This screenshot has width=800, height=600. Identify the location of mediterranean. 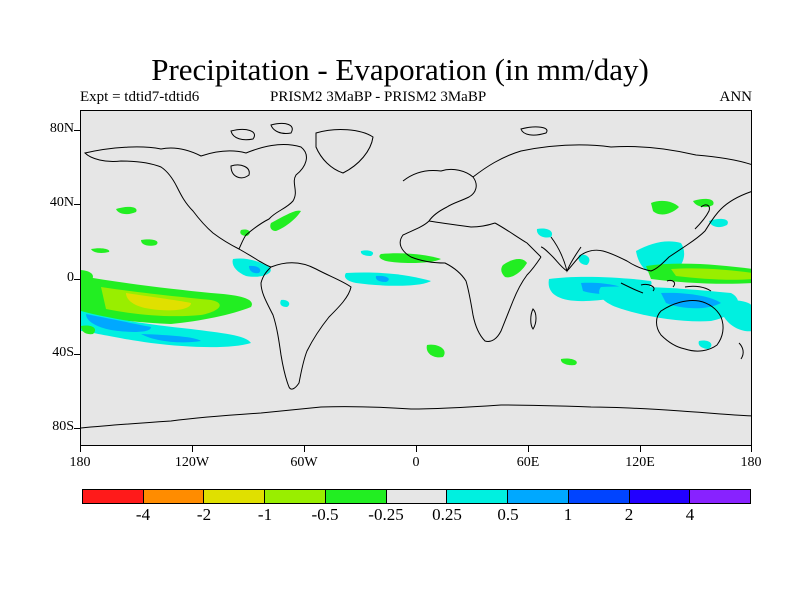
(462, 224).